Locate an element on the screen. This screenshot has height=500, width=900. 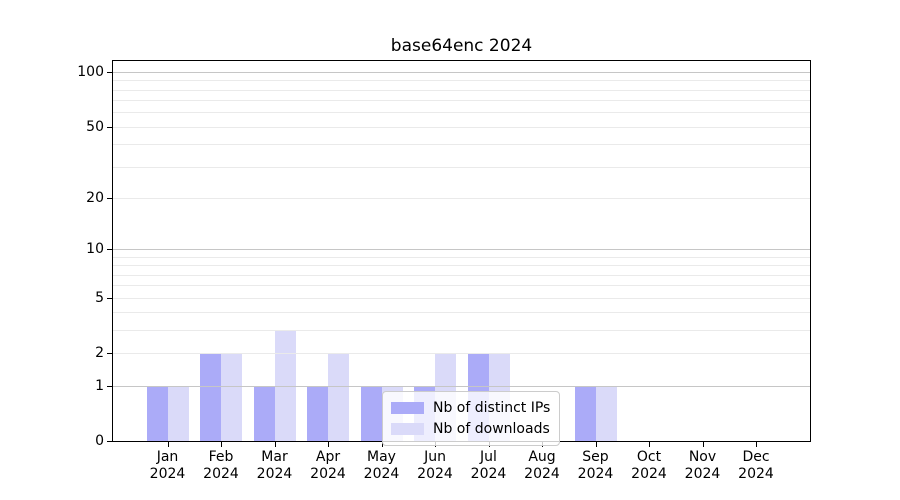
x-tick-label: Oct 2024 is located at coordinates (649, 465).